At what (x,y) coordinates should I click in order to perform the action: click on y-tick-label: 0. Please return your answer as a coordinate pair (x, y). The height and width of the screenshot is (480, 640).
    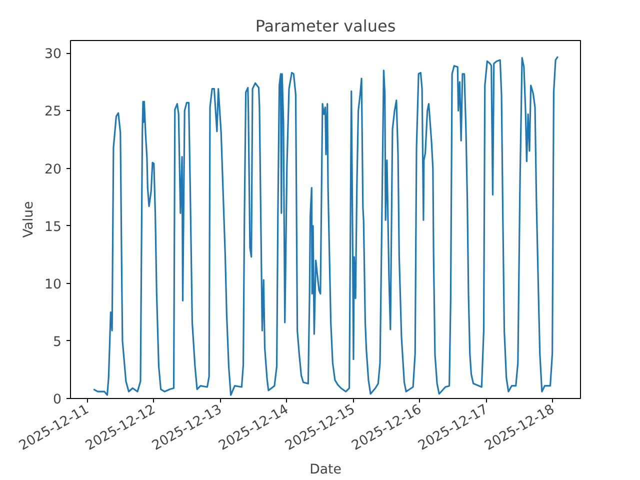
    Looking at the image, I should click on (57, 400).